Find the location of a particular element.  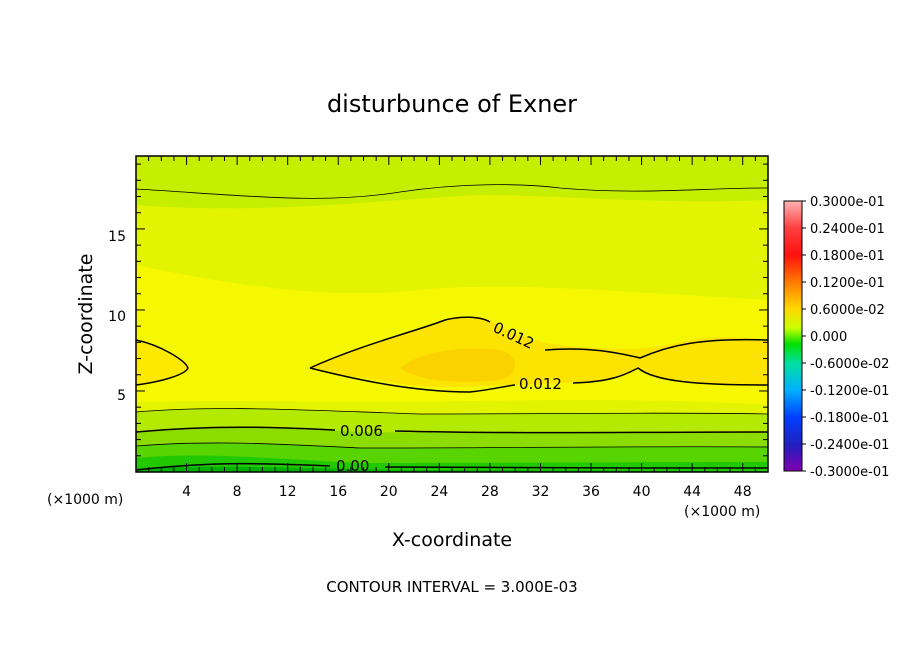

x-tick-label: 12 is located at coordinates (288, 492).